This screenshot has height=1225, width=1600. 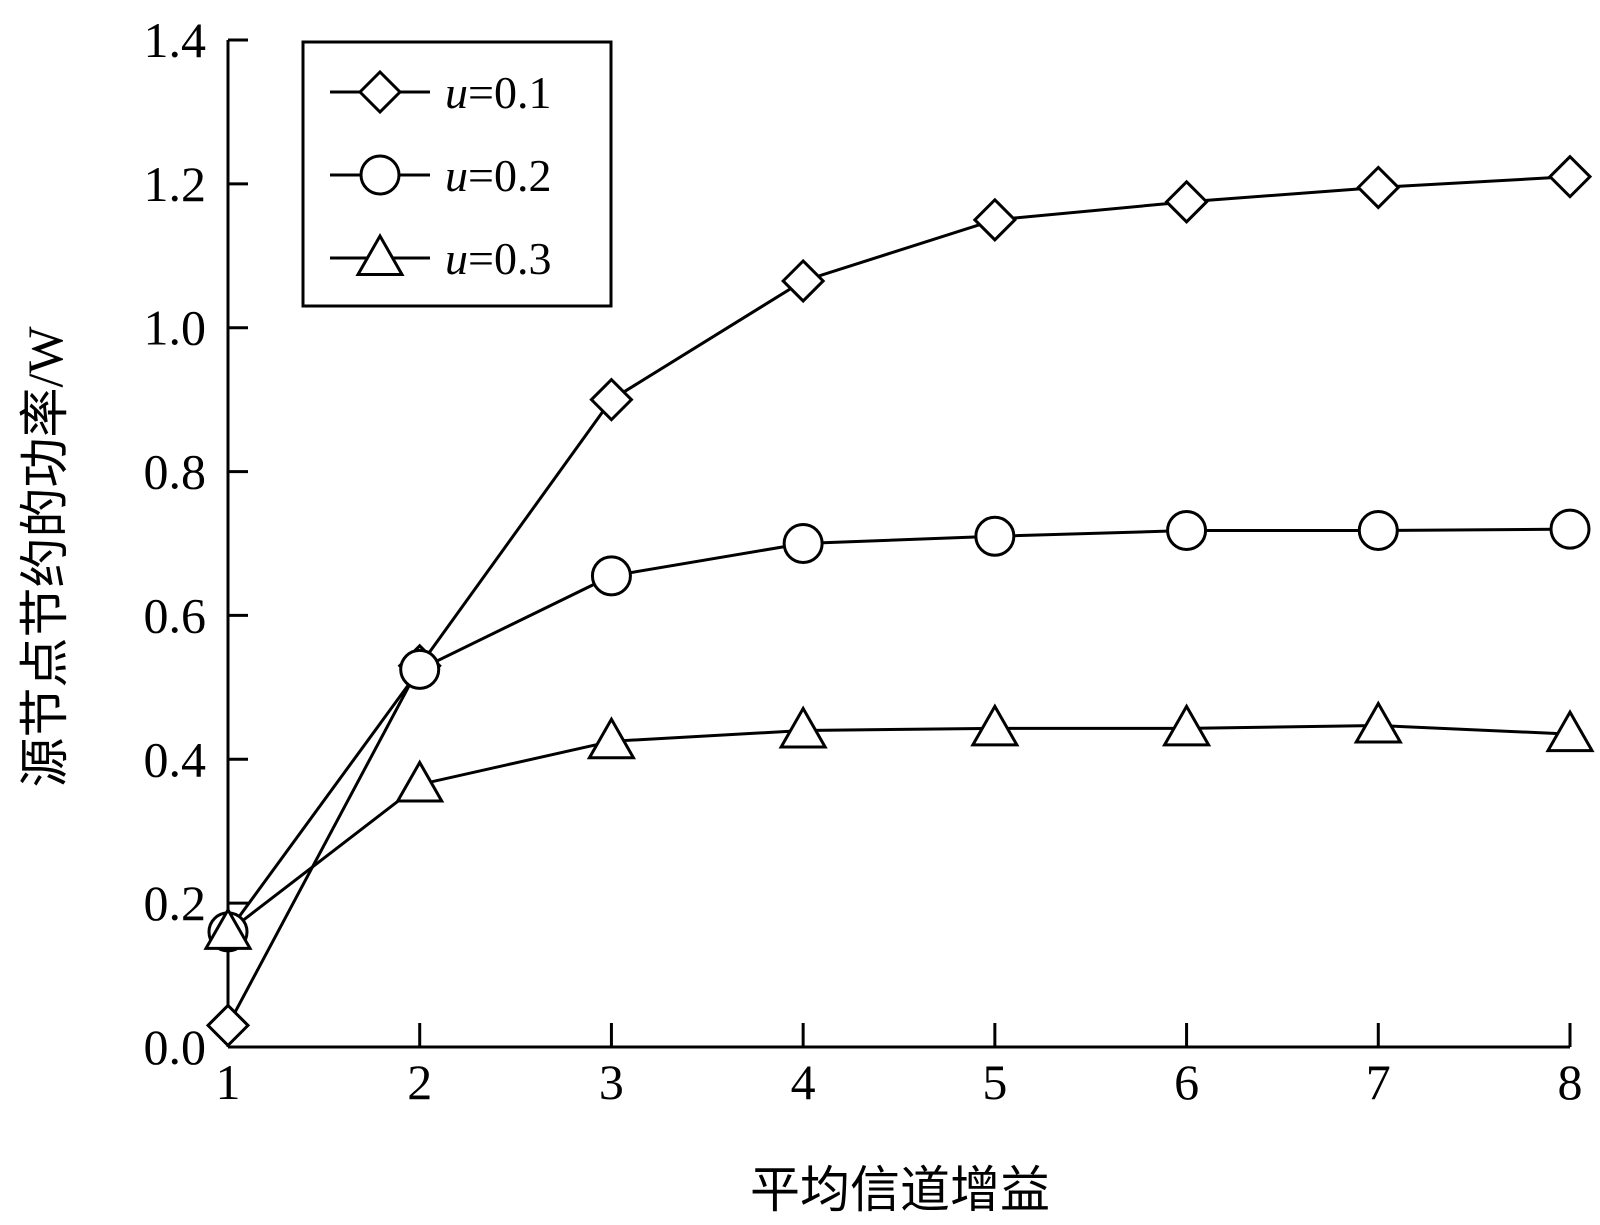 What do you see at coordinates (900, 1190) in the screenshot?
I see `x-axis-label: 平均信道增益` at bounding box center [900, 1190].